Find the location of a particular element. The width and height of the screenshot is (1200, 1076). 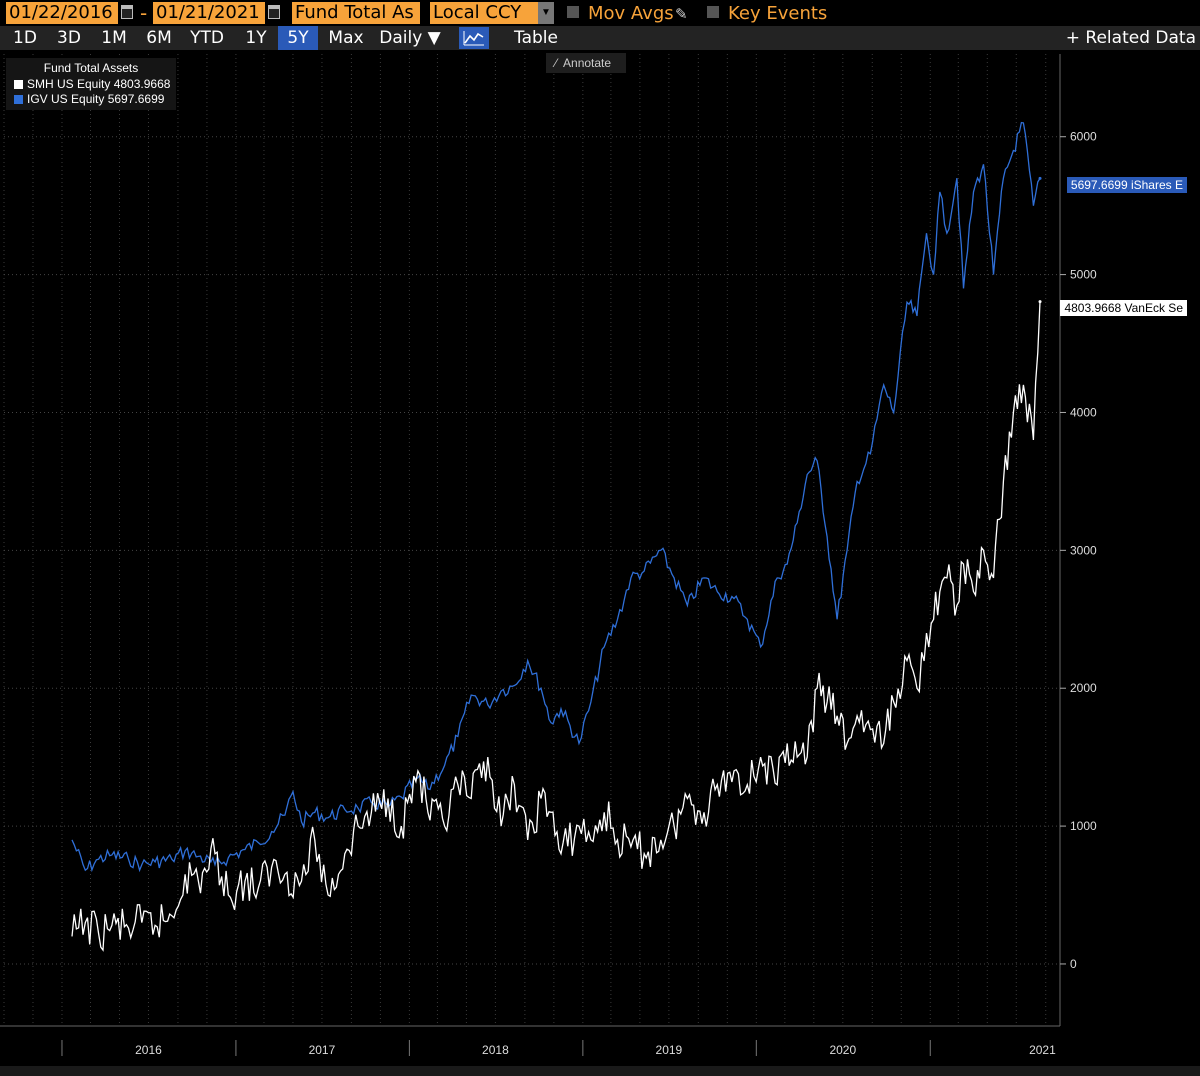

related-data-button: + Related Data is located at coordinates (1130, 38).